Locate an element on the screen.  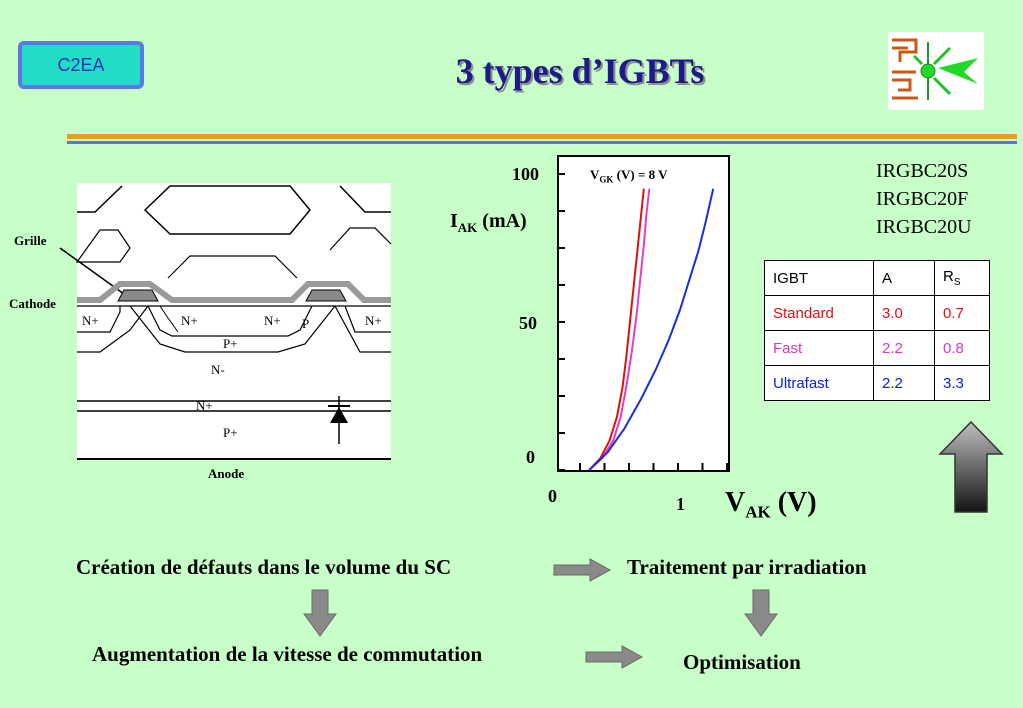
series-line-ultrafast is located at coordinates (651, 329).